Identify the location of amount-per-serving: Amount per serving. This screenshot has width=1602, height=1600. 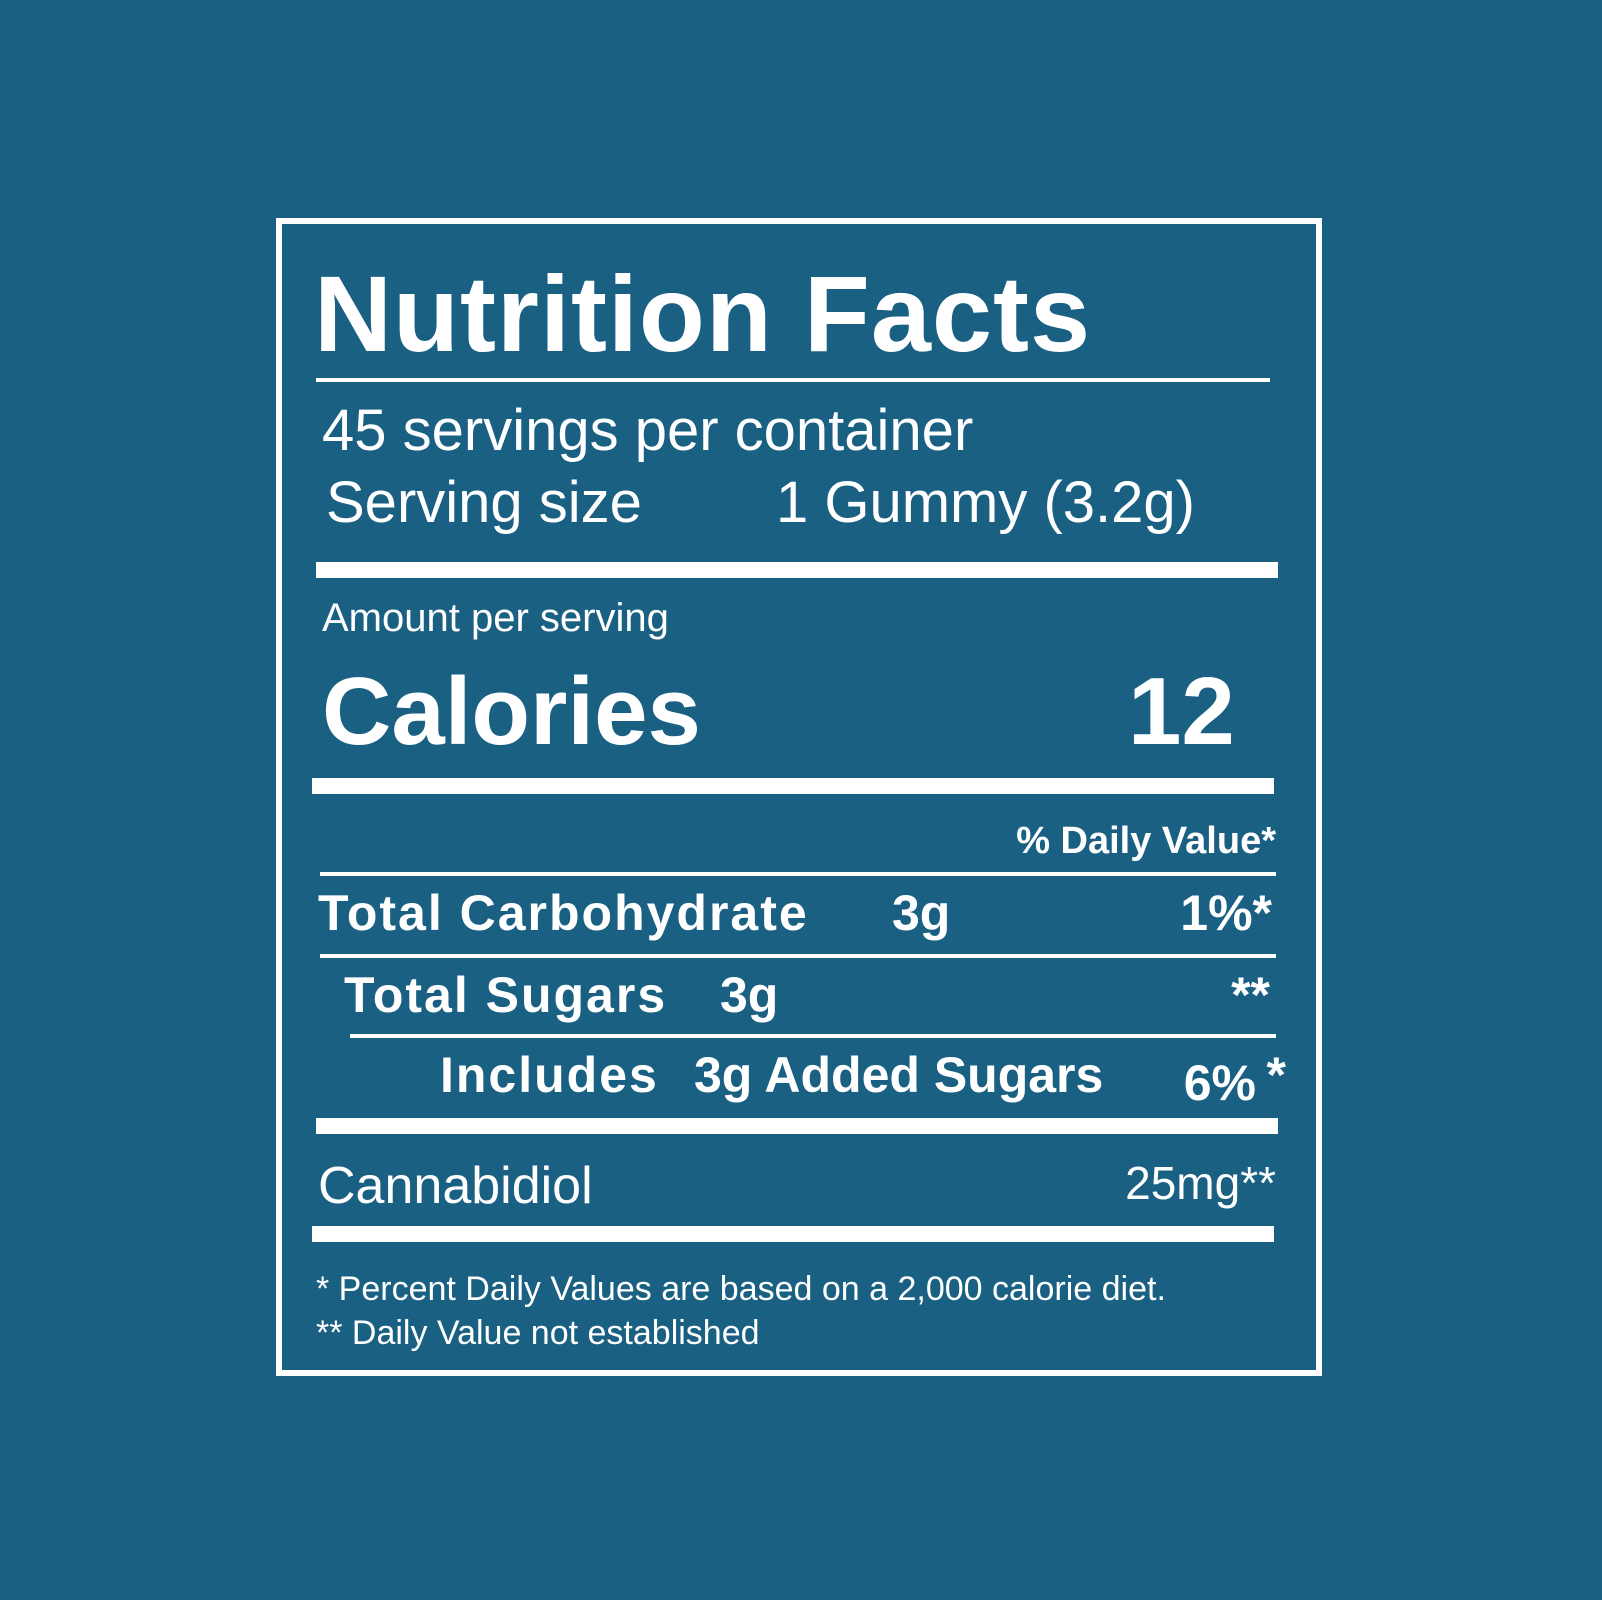
(495, 618).